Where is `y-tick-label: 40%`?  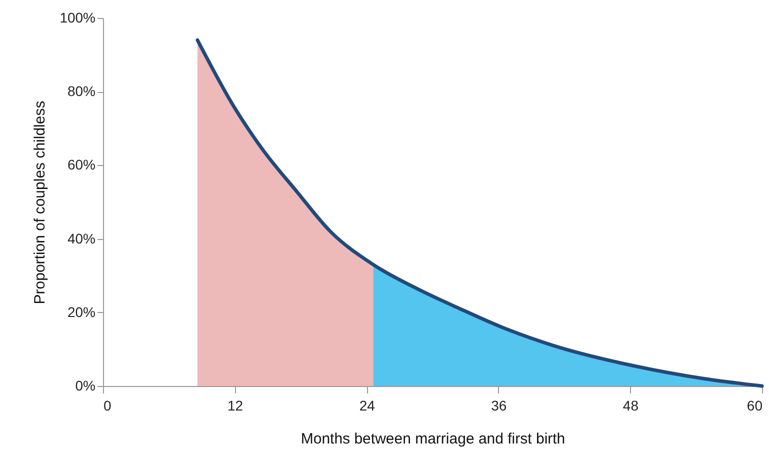 y-tick-label: 40% is located at coordinates (81, 238).